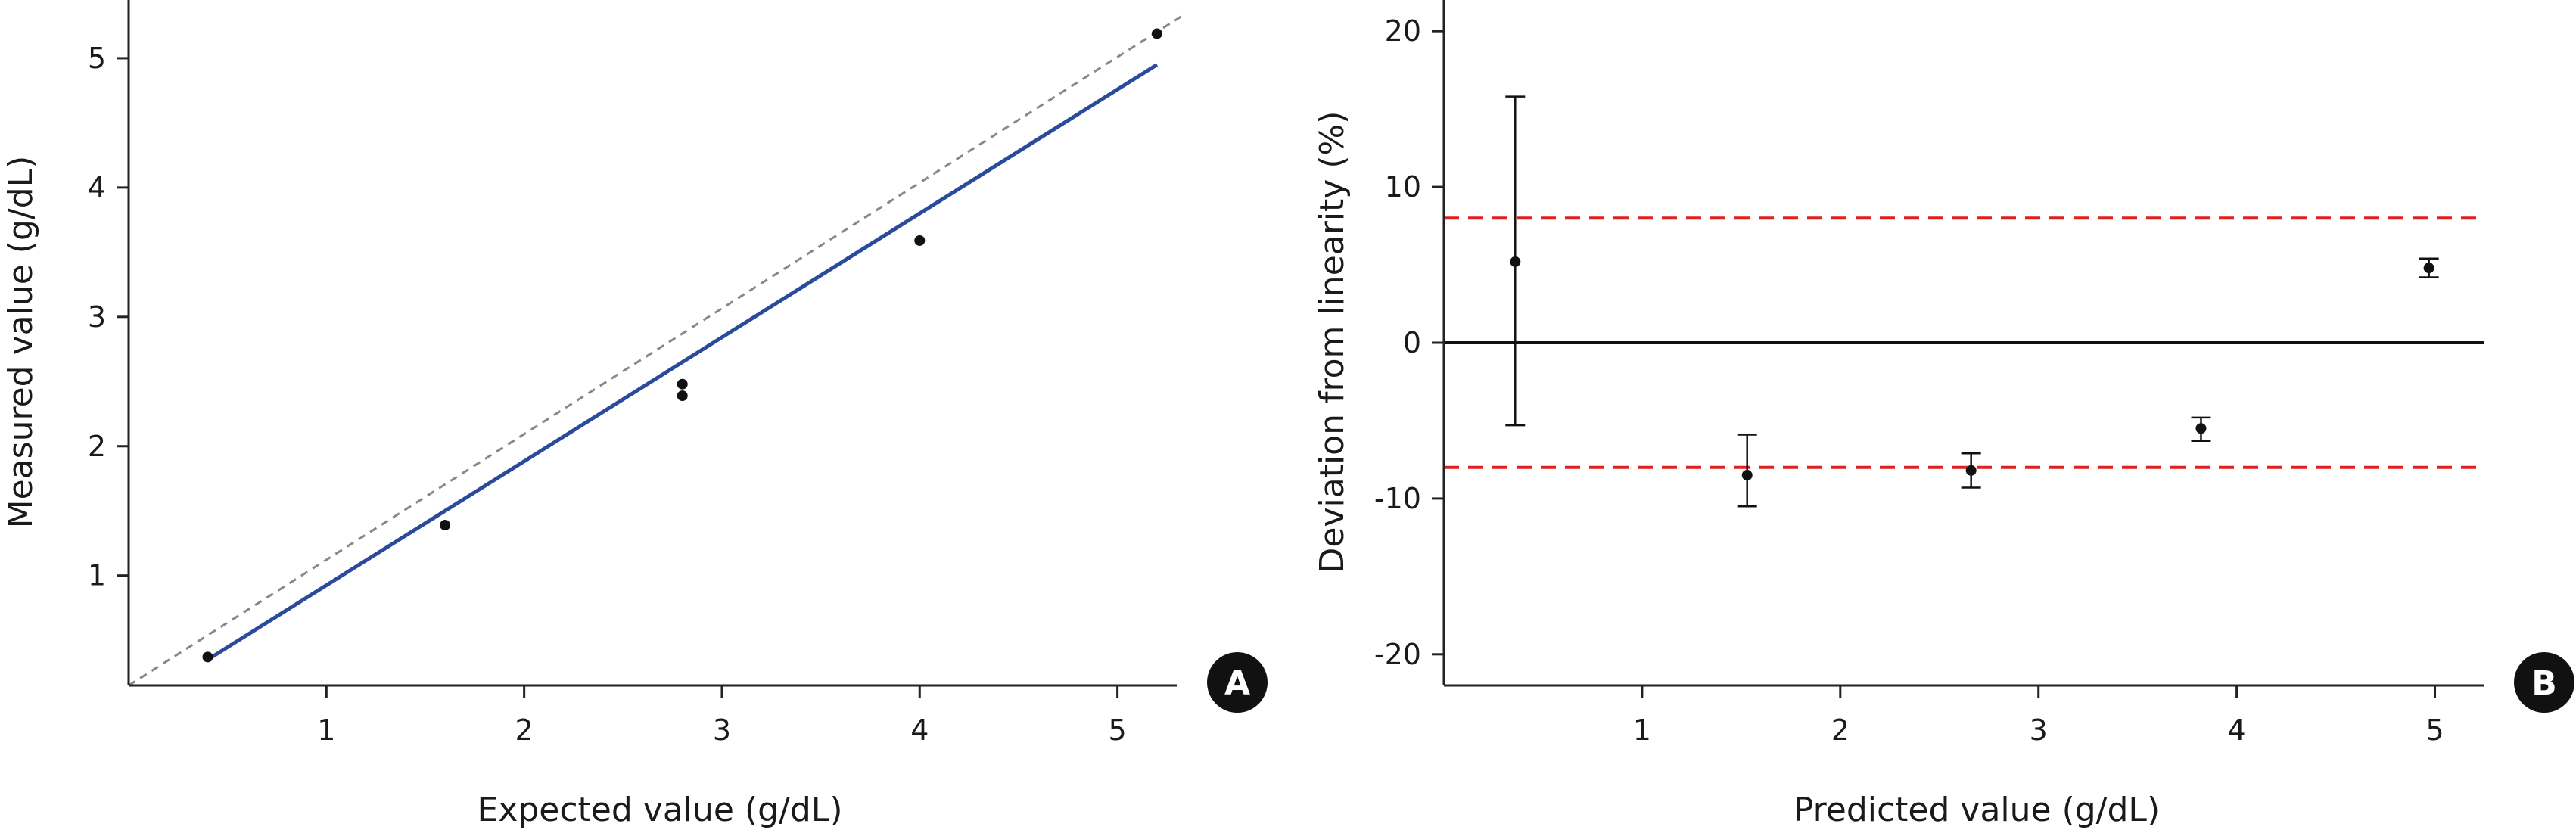  Describe the element at coordinates (97, 446) in the screenshot. I see `y-tick-label-2: 2` at that location.